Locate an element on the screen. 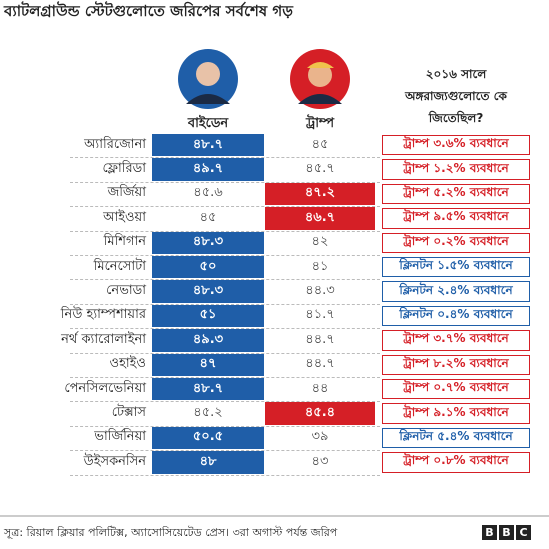 Image resolution: width=549 pixels, height=549 pixels. state: উইসকনসিন is located at coordinates (114, 461).